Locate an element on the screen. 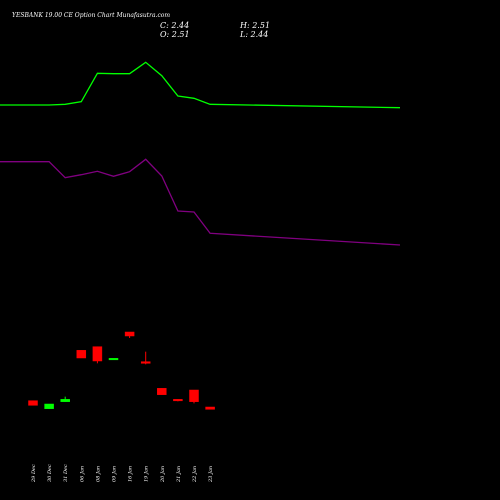 The image size is (500, 500). x-tick-label: 09 Jan is located at coordinates (115, 474).